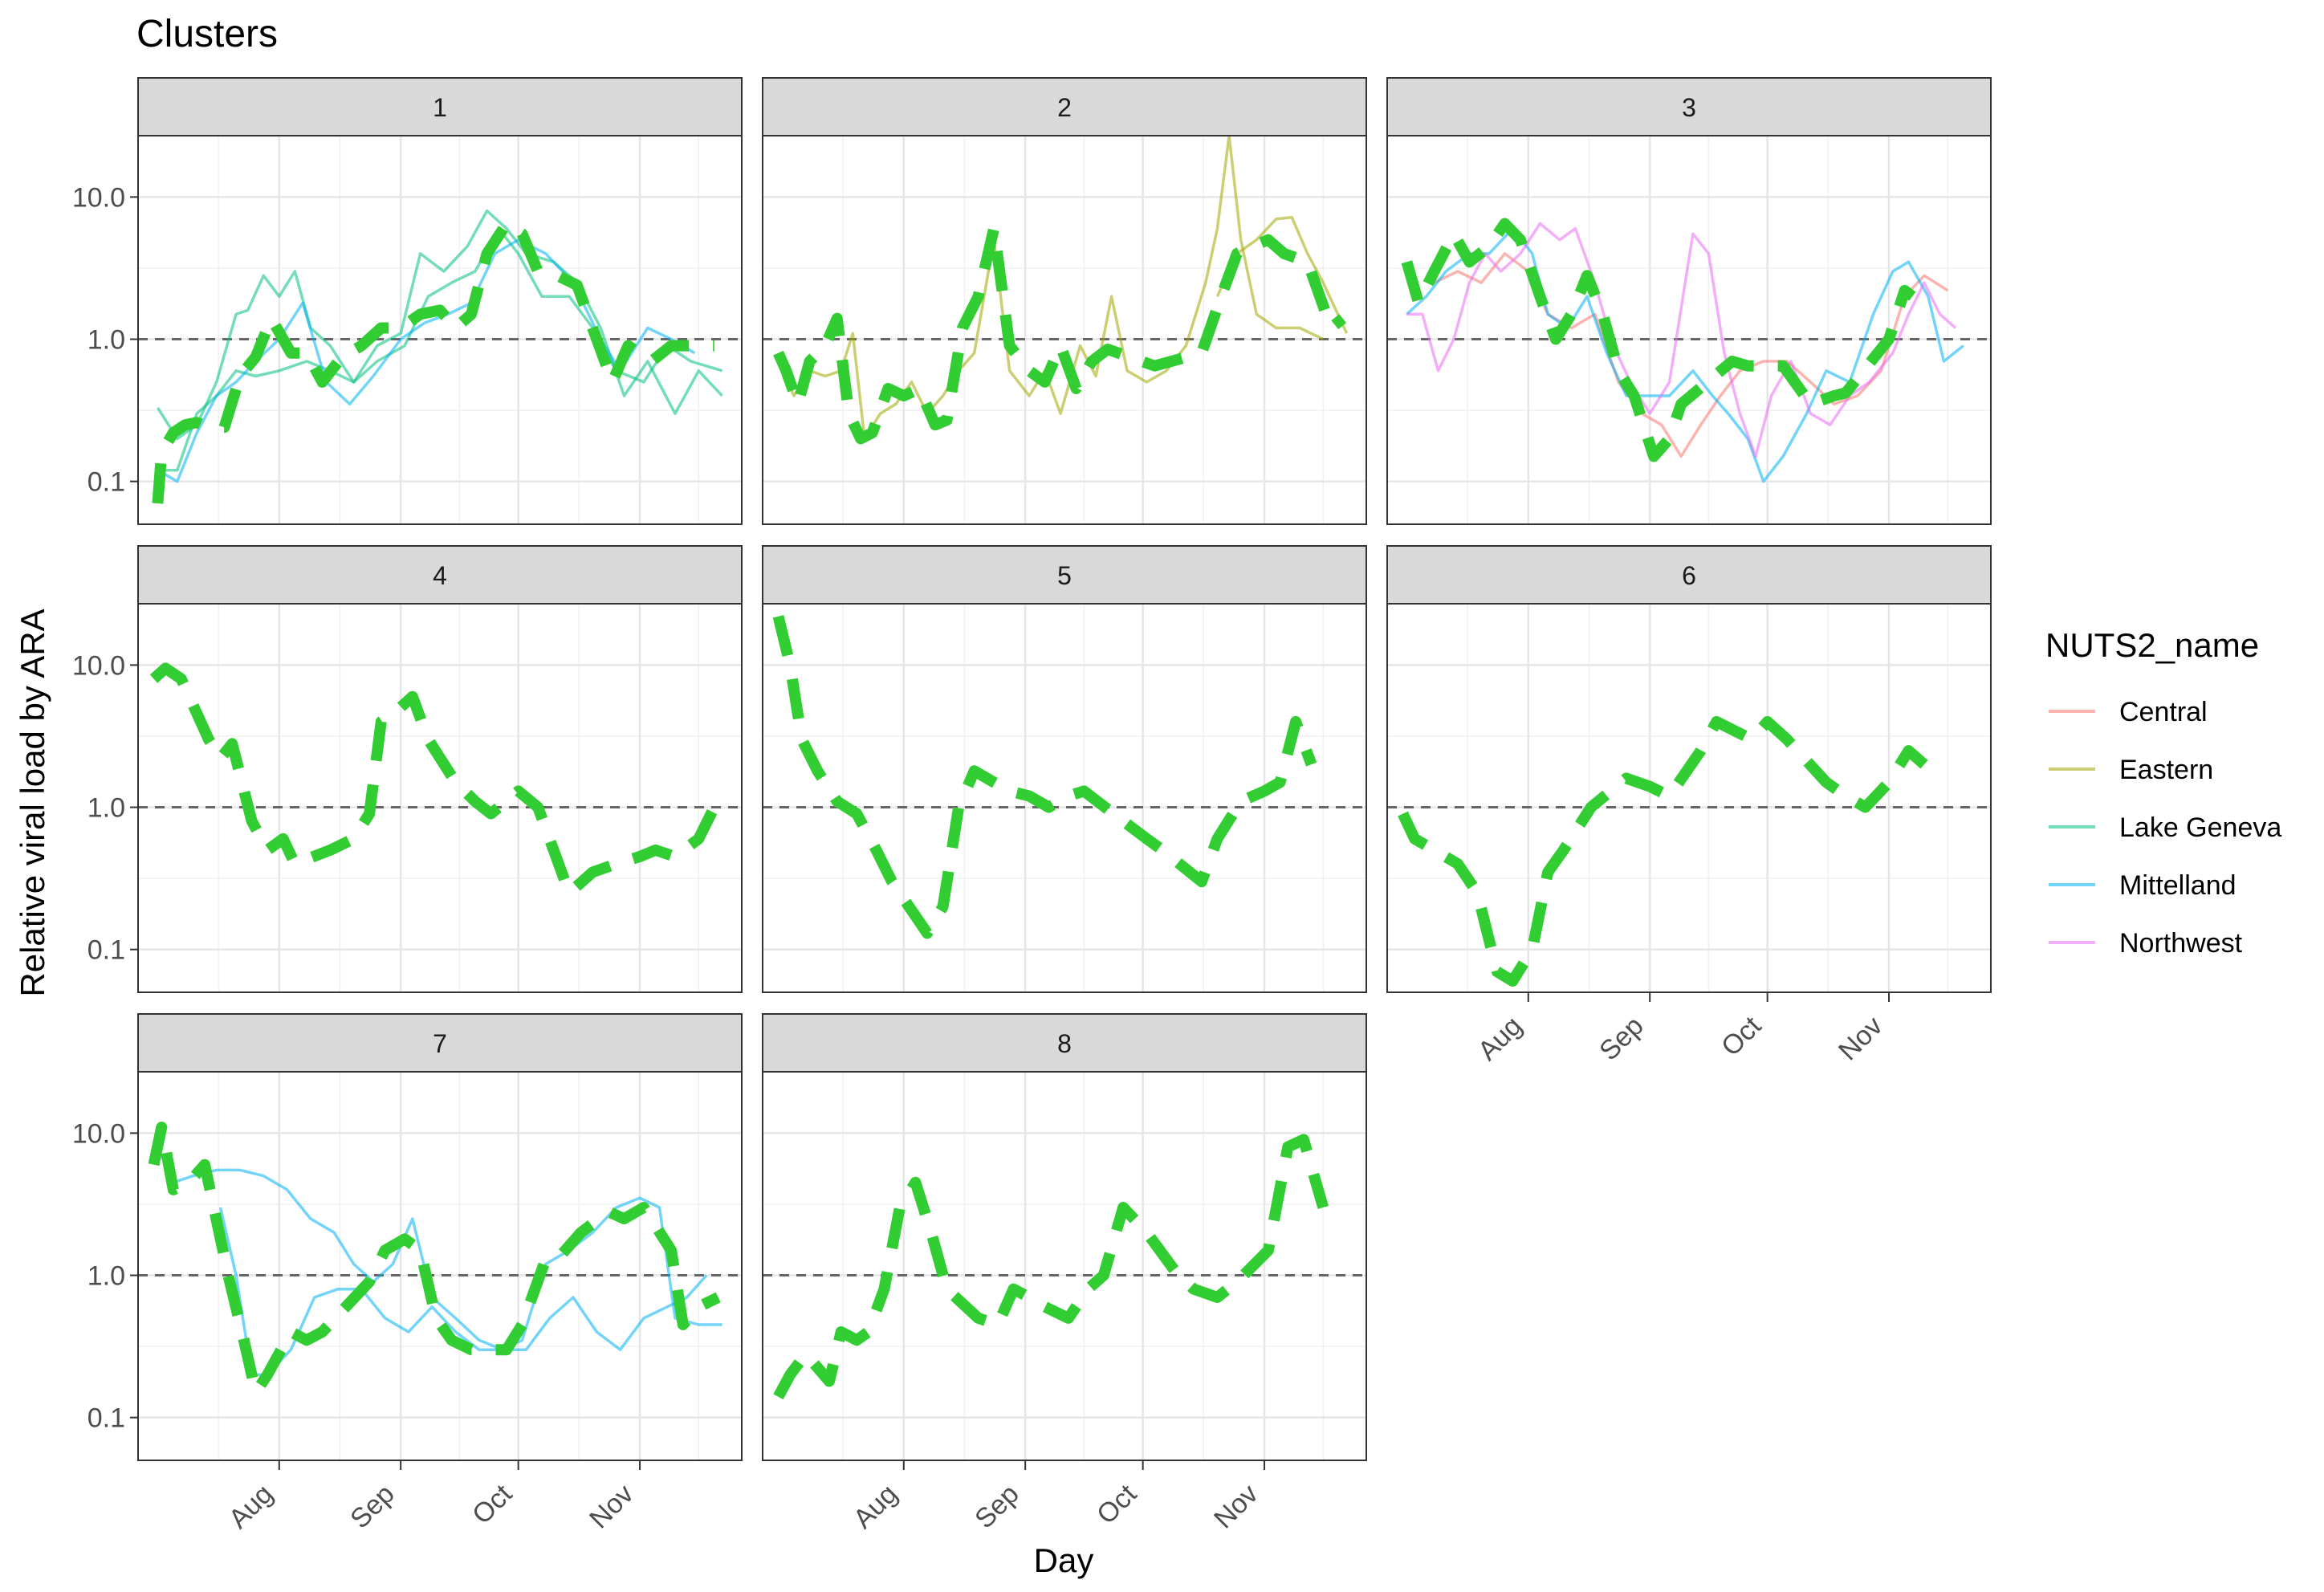 This screenshot has height=1592, width=2324. I want to click on facet-strip-label: 7, so click(440, 1043).